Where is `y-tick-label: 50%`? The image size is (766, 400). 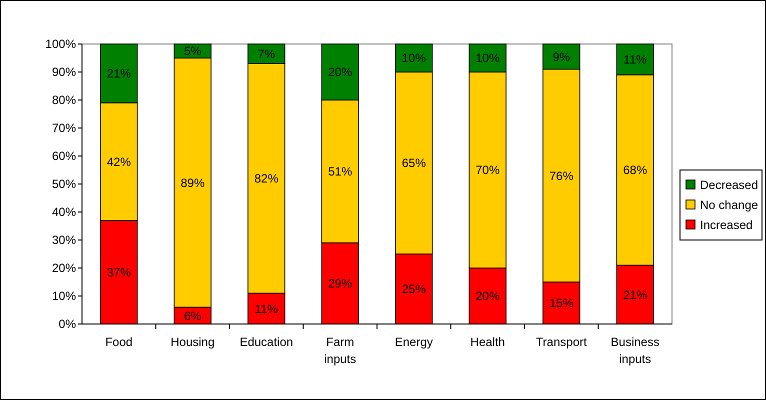
y-tick-label: 50% is located at coordinates (64, 184).